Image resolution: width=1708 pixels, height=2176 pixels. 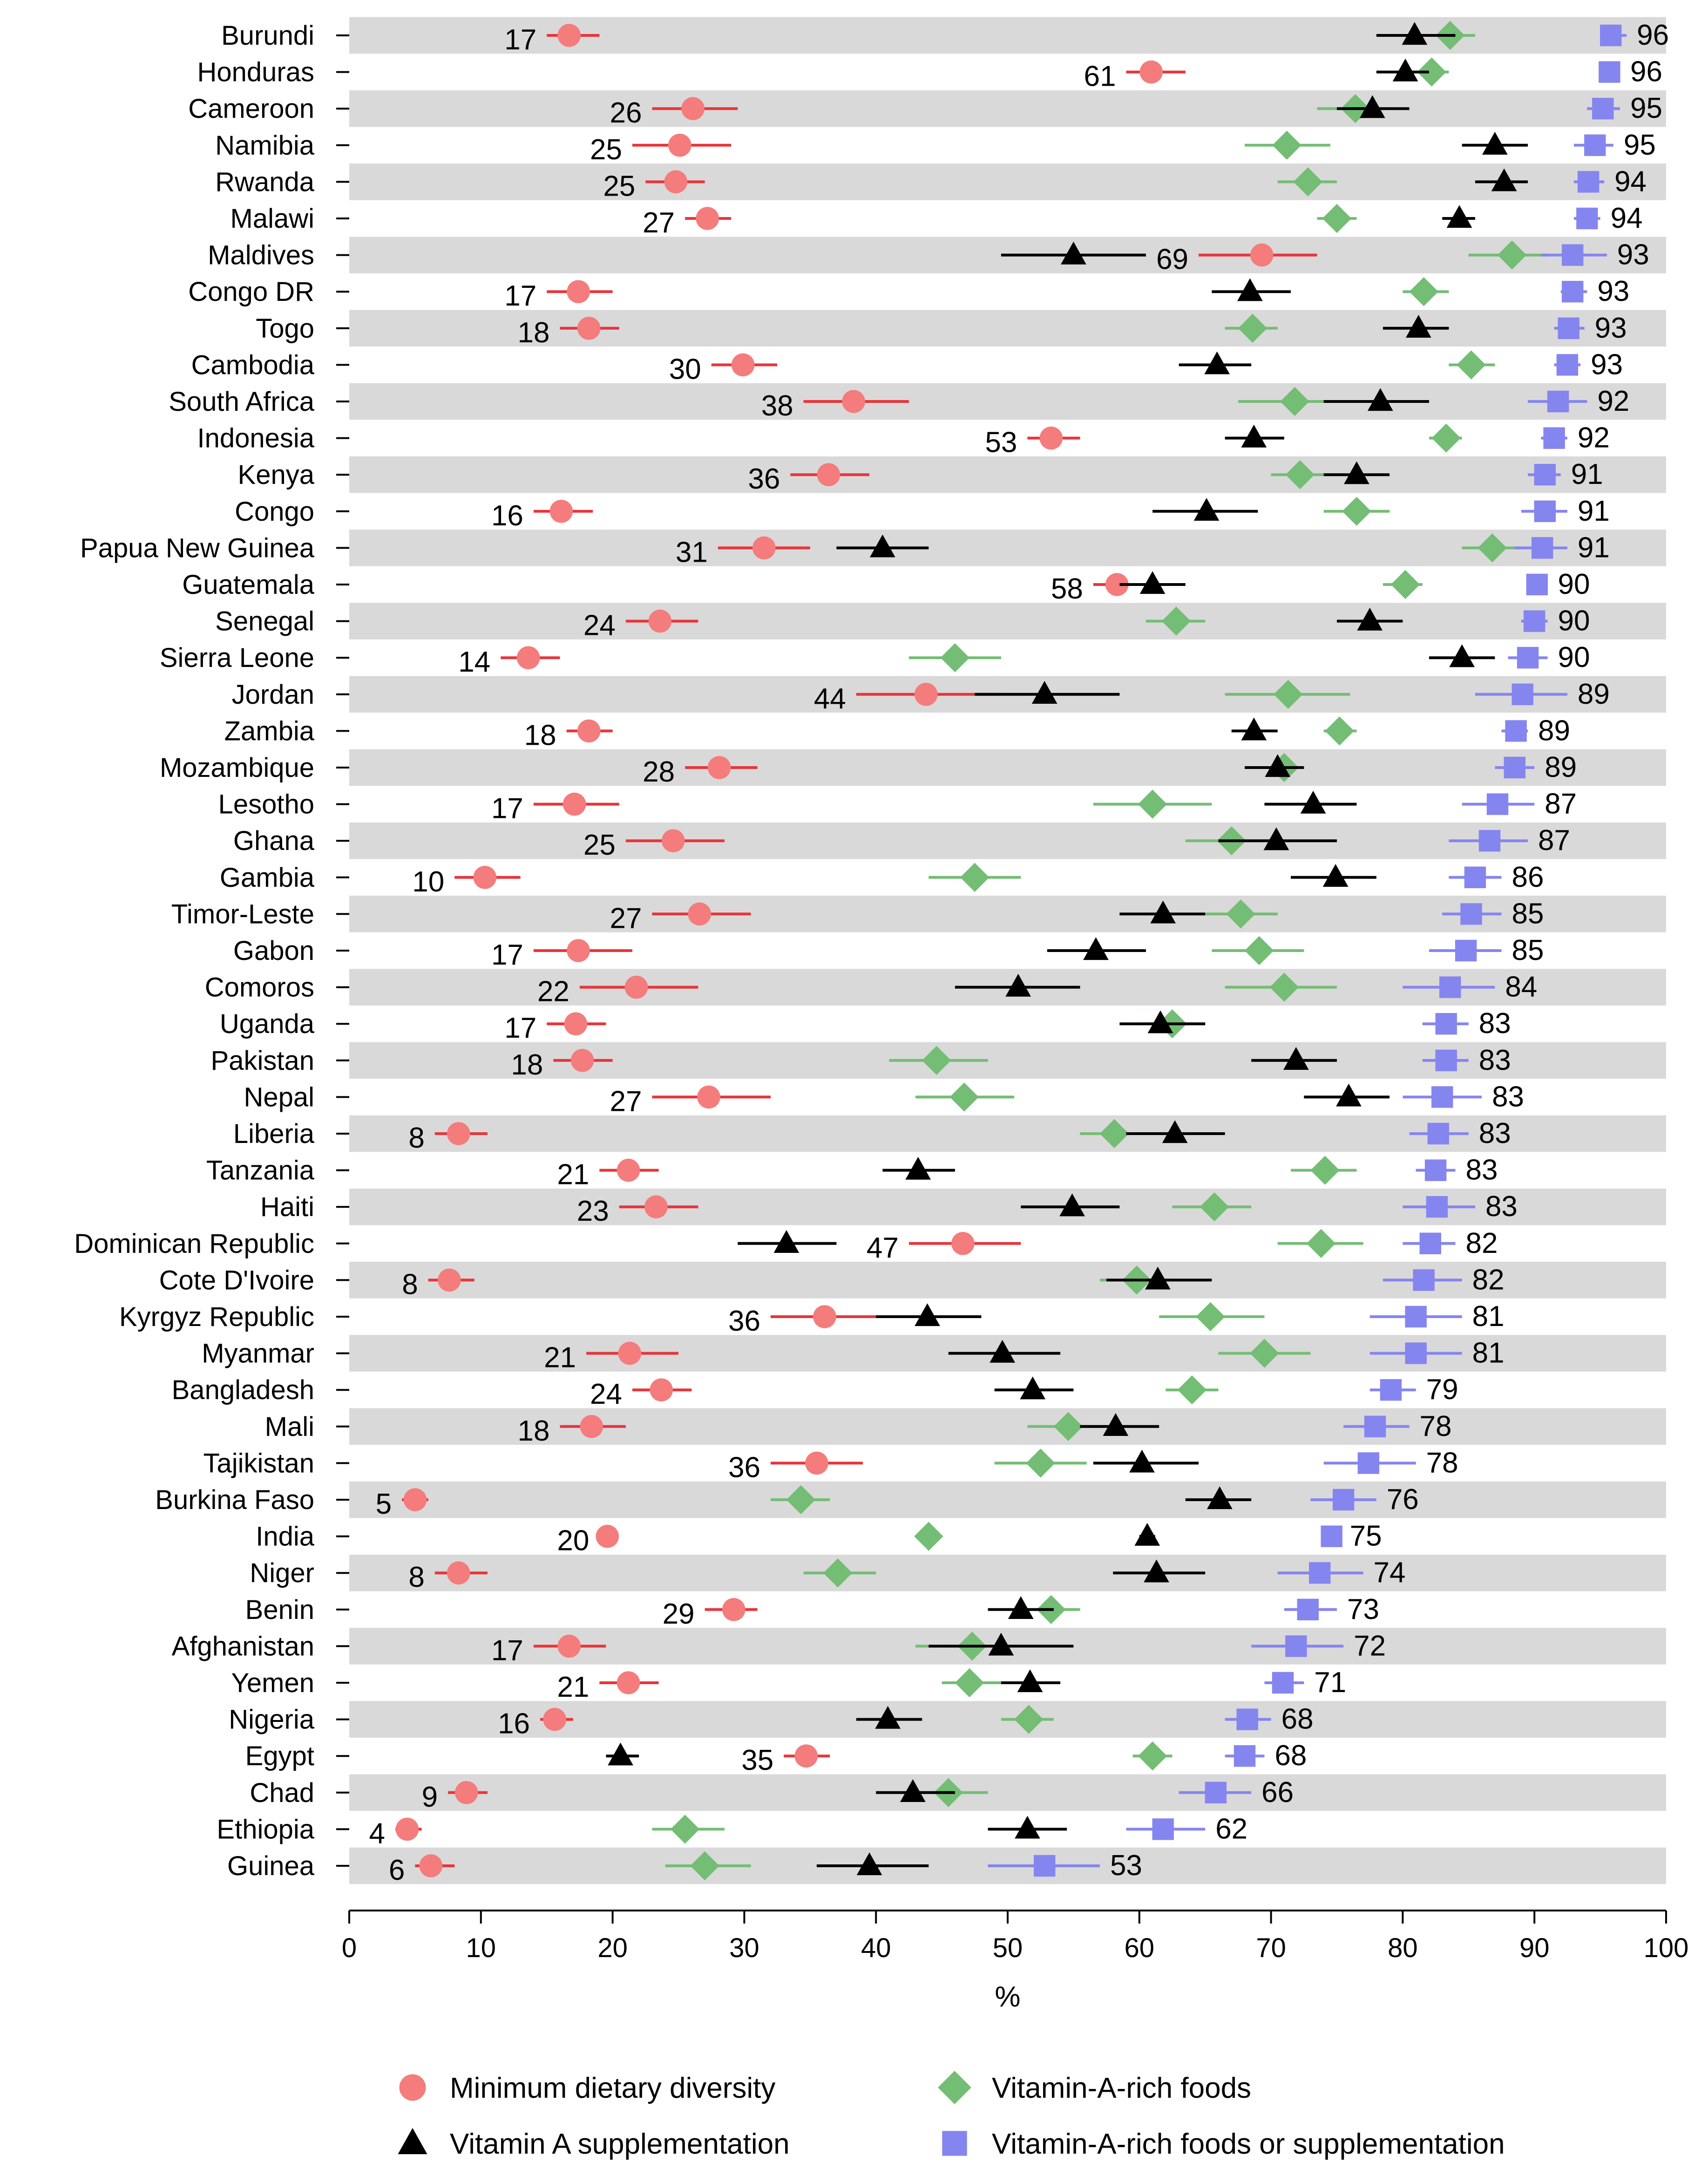 What do you see at coordinates (428, 882) in the screenshot?
I see `mdd-label-gambia: 10` at bounding box center [428, 882].